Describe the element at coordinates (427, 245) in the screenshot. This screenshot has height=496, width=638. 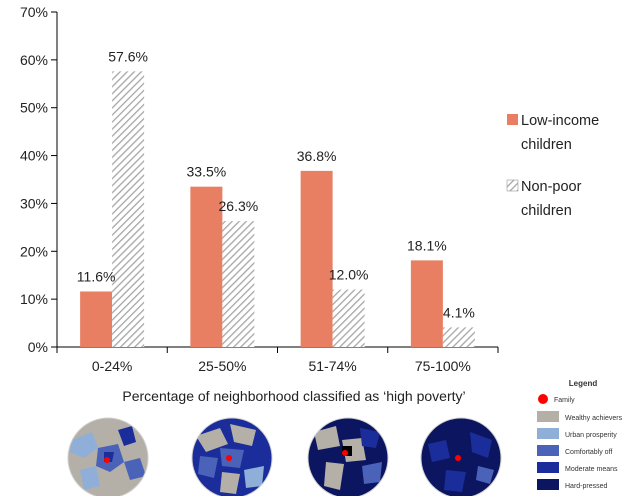
I see `bar-value-label: 18.1%` at that location.